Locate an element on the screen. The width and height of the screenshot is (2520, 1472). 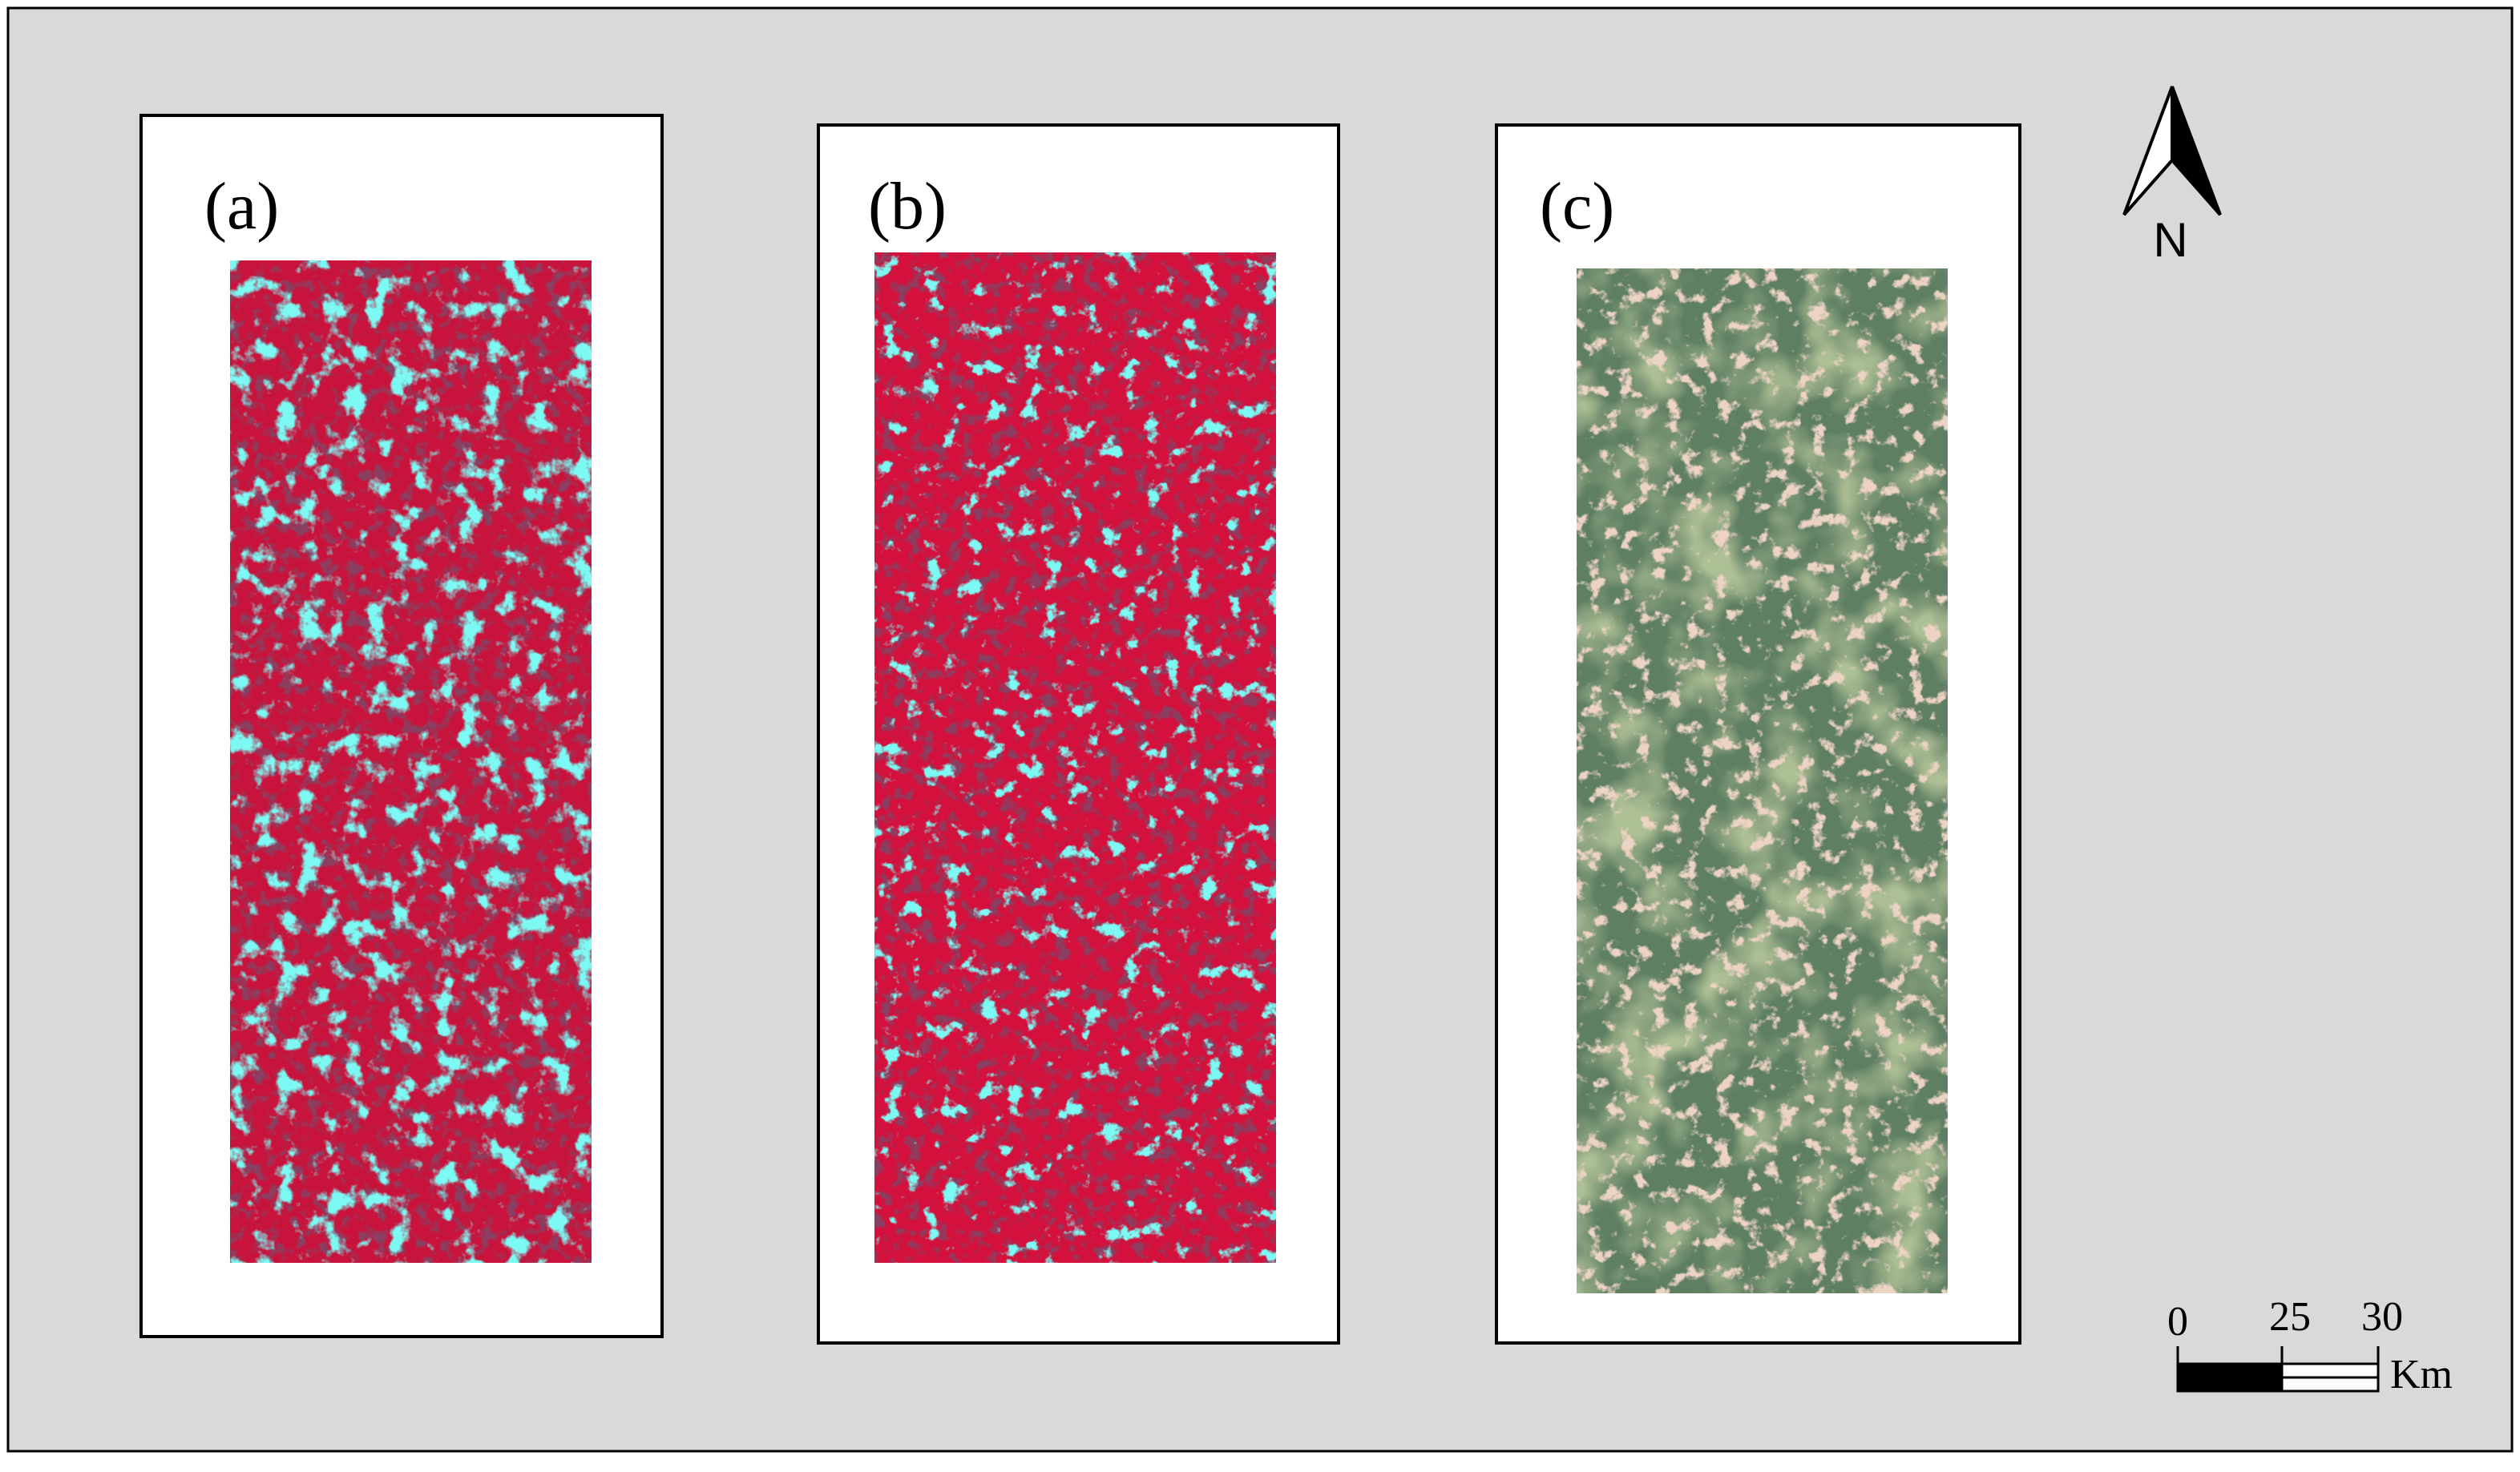
scale-label: 25 is located at coordinates (2290, 1317).